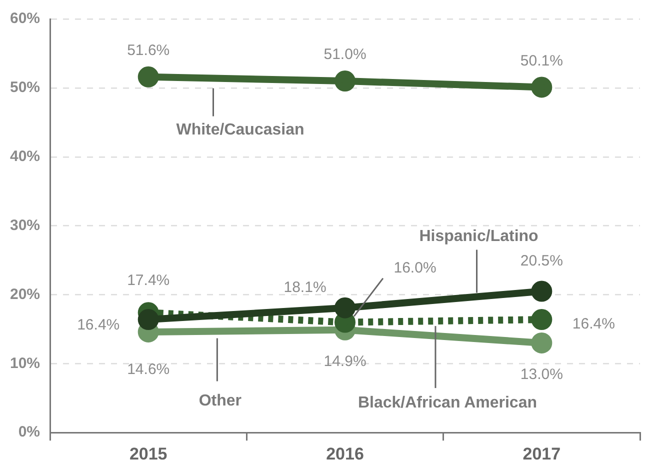 The width and height of the screenshot is (654, 469). Describe the element at coordinates (25, 225) in the screenshot. I see `y-tick-label: 30%` at that location.